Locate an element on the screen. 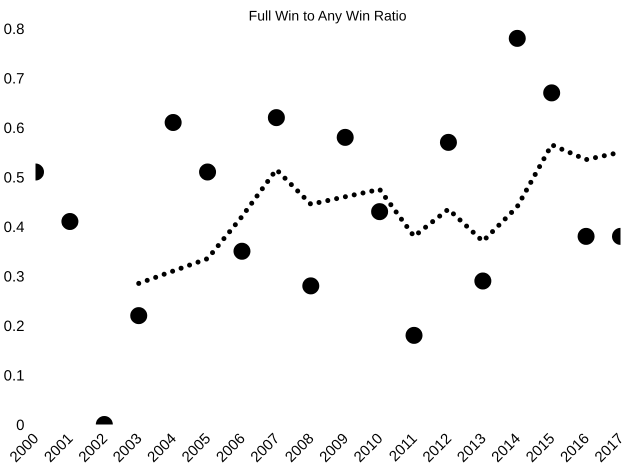 This screenshot has width=624, height=469. y-tick-label: 0.7 is located at coordinates (14, 79).